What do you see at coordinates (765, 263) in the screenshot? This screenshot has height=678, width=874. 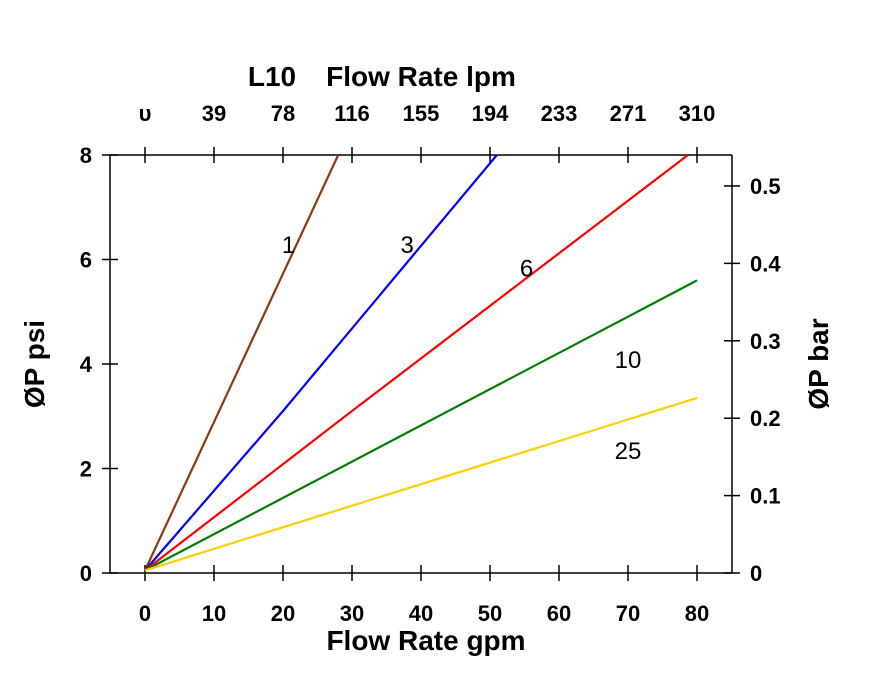 I see `right-tick-label: 0.4` at bounding box center [765, 263].